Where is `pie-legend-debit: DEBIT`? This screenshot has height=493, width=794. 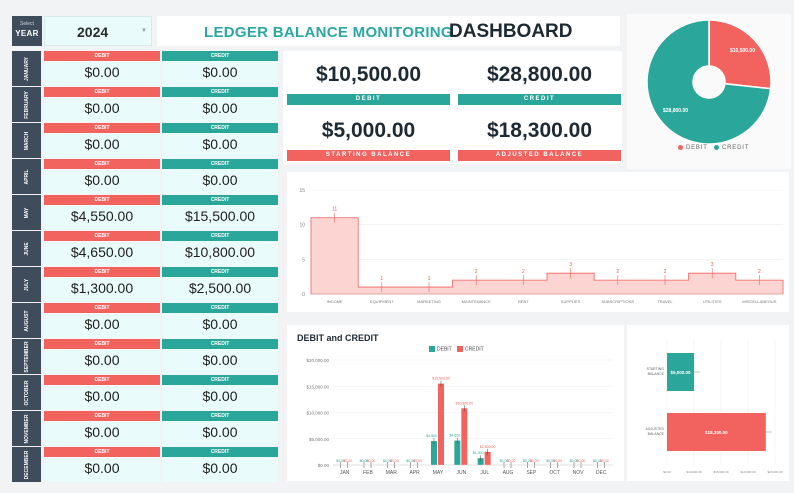 pie-legend-debit: DEBIT is located at coordinates (697, 148).